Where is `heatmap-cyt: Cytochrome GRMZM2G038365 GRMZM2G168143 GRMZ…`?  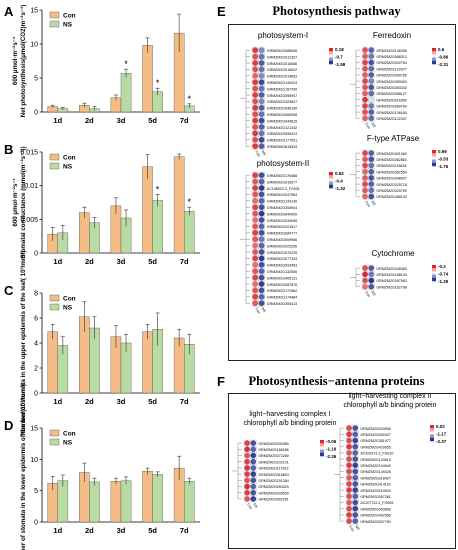 heatmap-cyt: Cytochrome GRMZM2G038365 GRMZM2G168143 GRMZ… is located at coordinates (399, 273).